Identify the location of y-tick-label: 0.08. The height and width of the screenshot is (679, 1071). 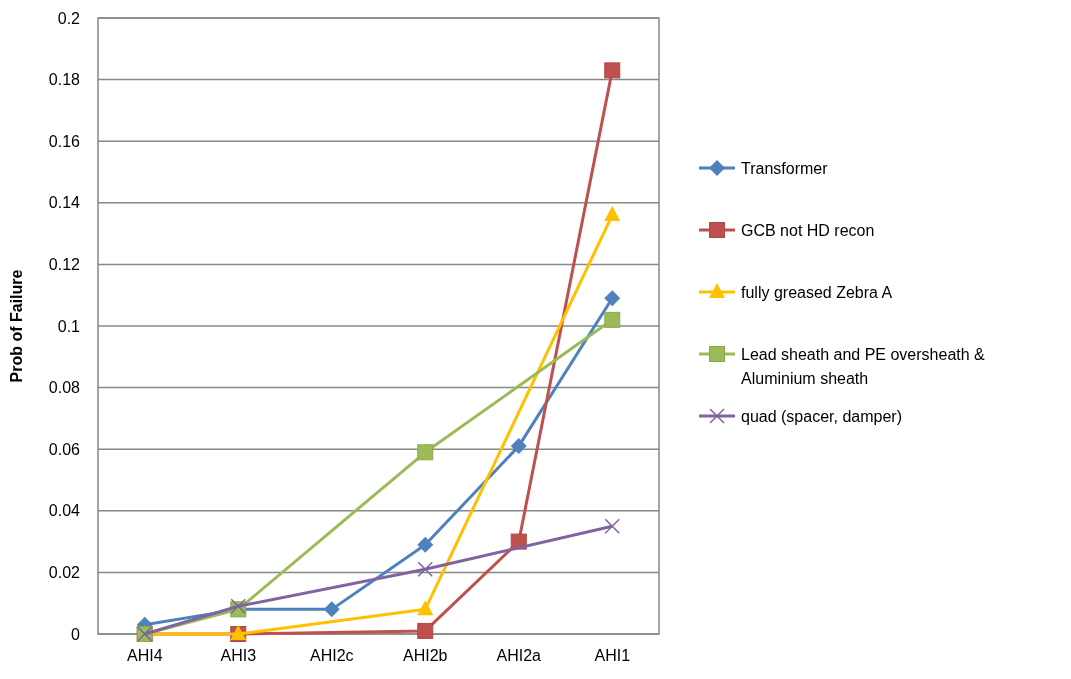
(64, 388).